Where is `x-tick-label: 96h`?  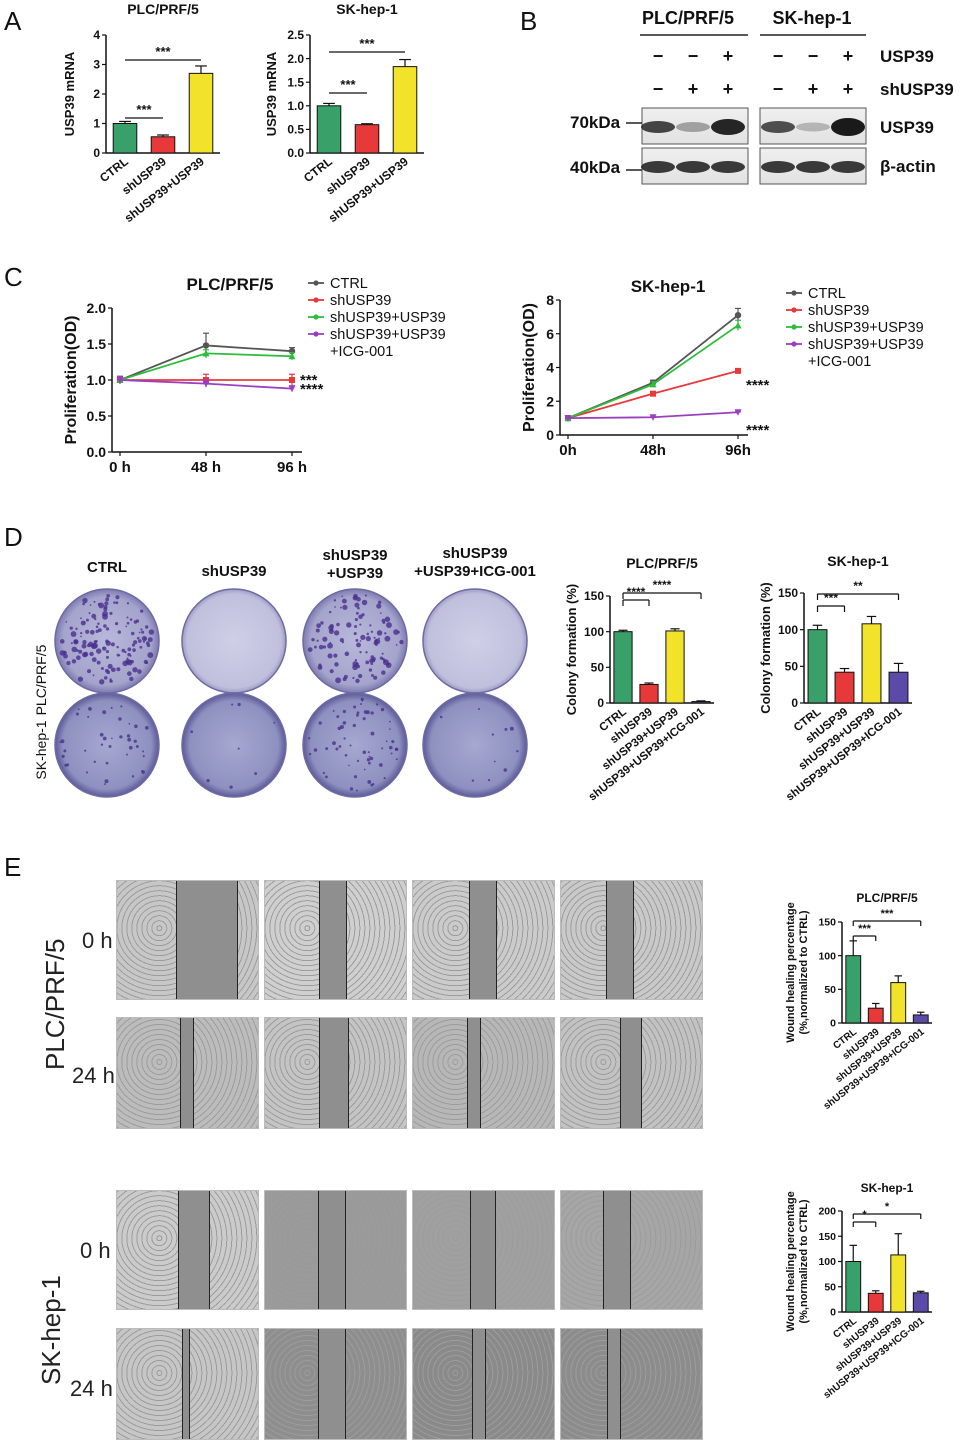
x-tick-label: 96h is located at coordinates (738, 450).